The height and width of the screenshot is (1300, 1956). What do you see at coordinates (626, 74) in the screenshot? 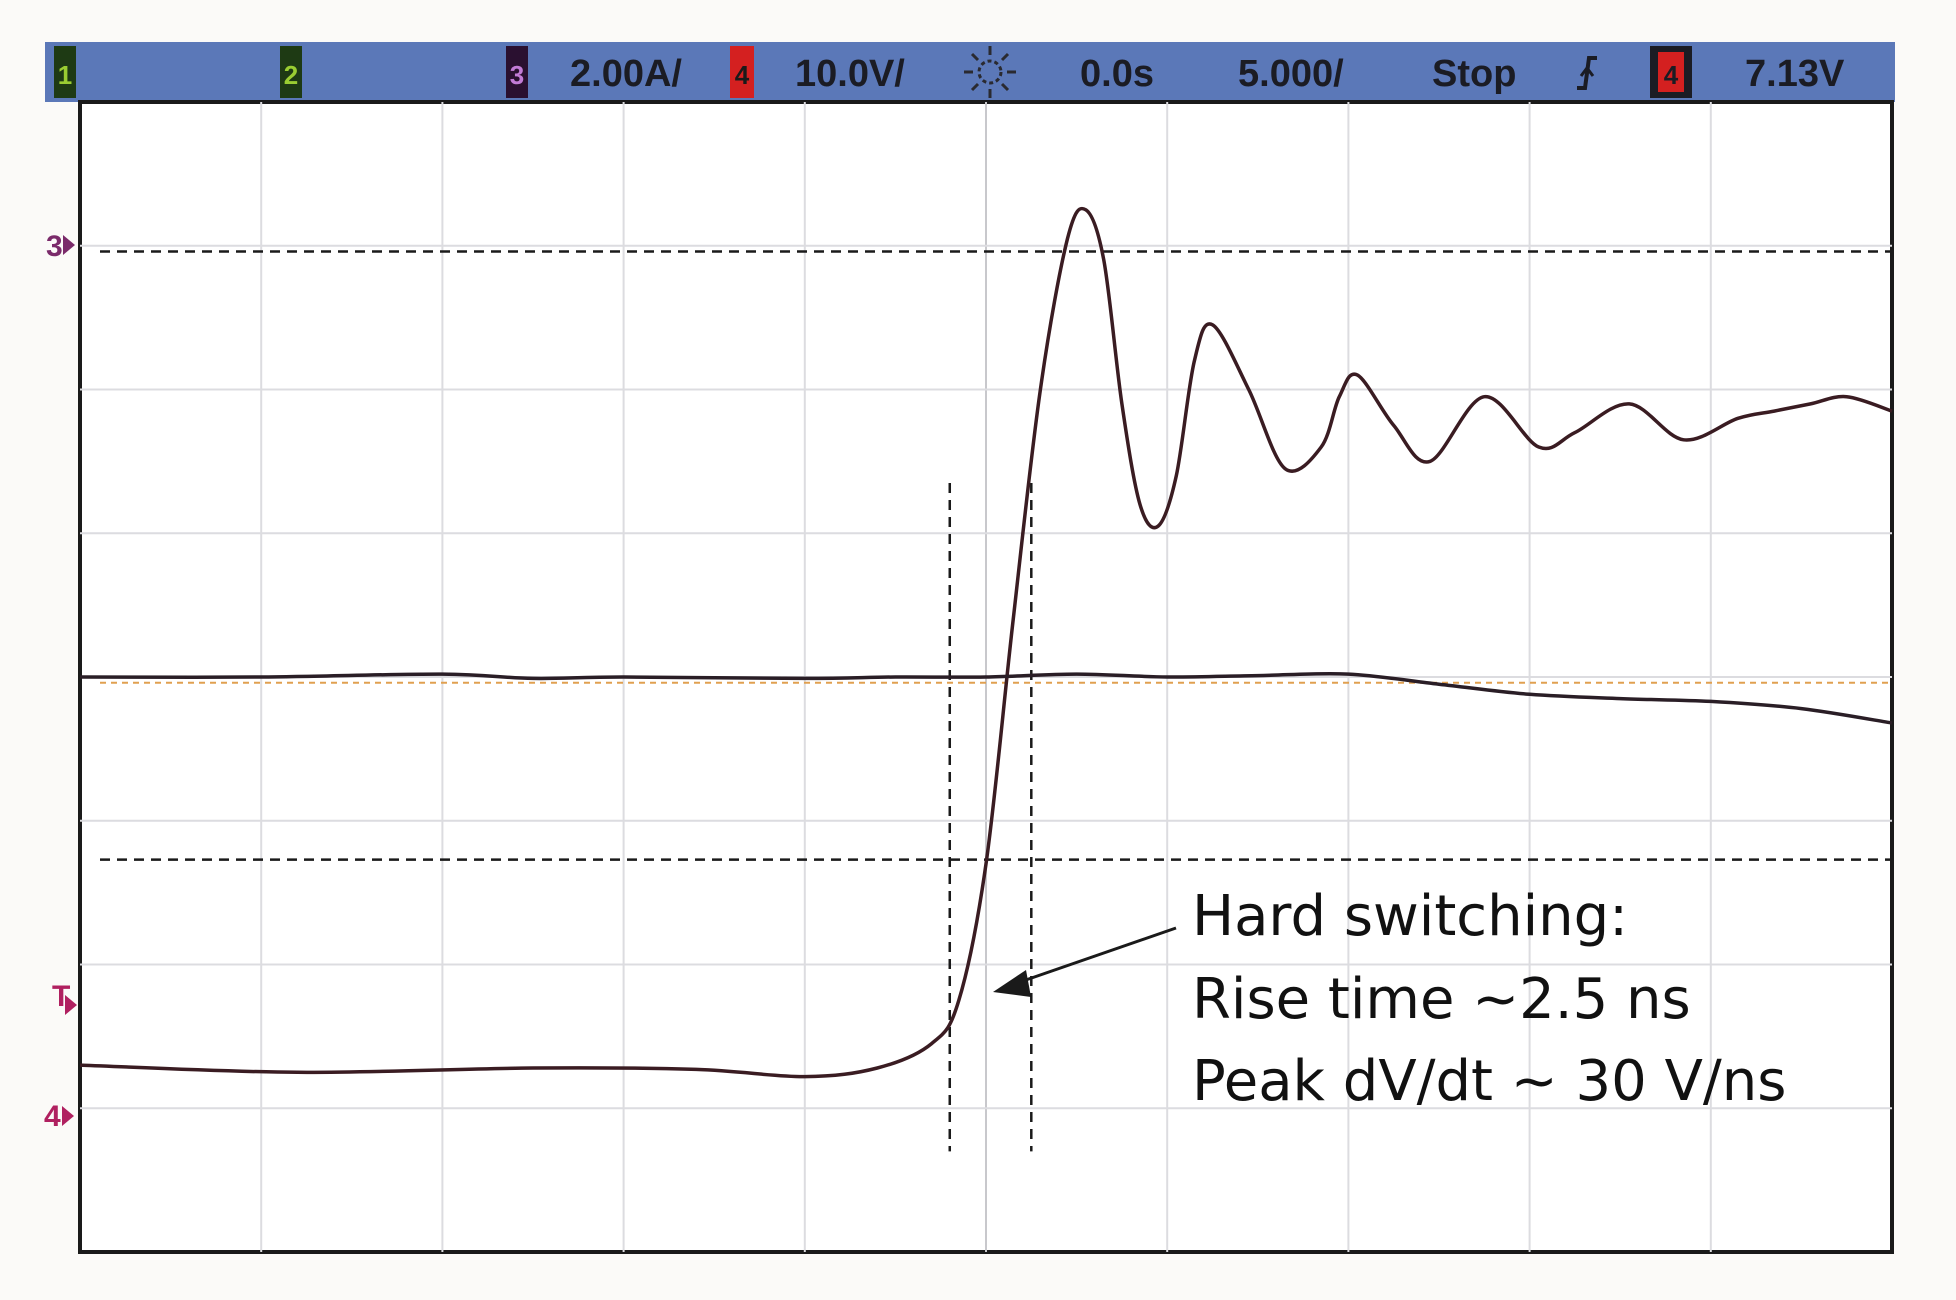
I see `channel-3-scale: 2.00A/` at bounding box center [626, 74].